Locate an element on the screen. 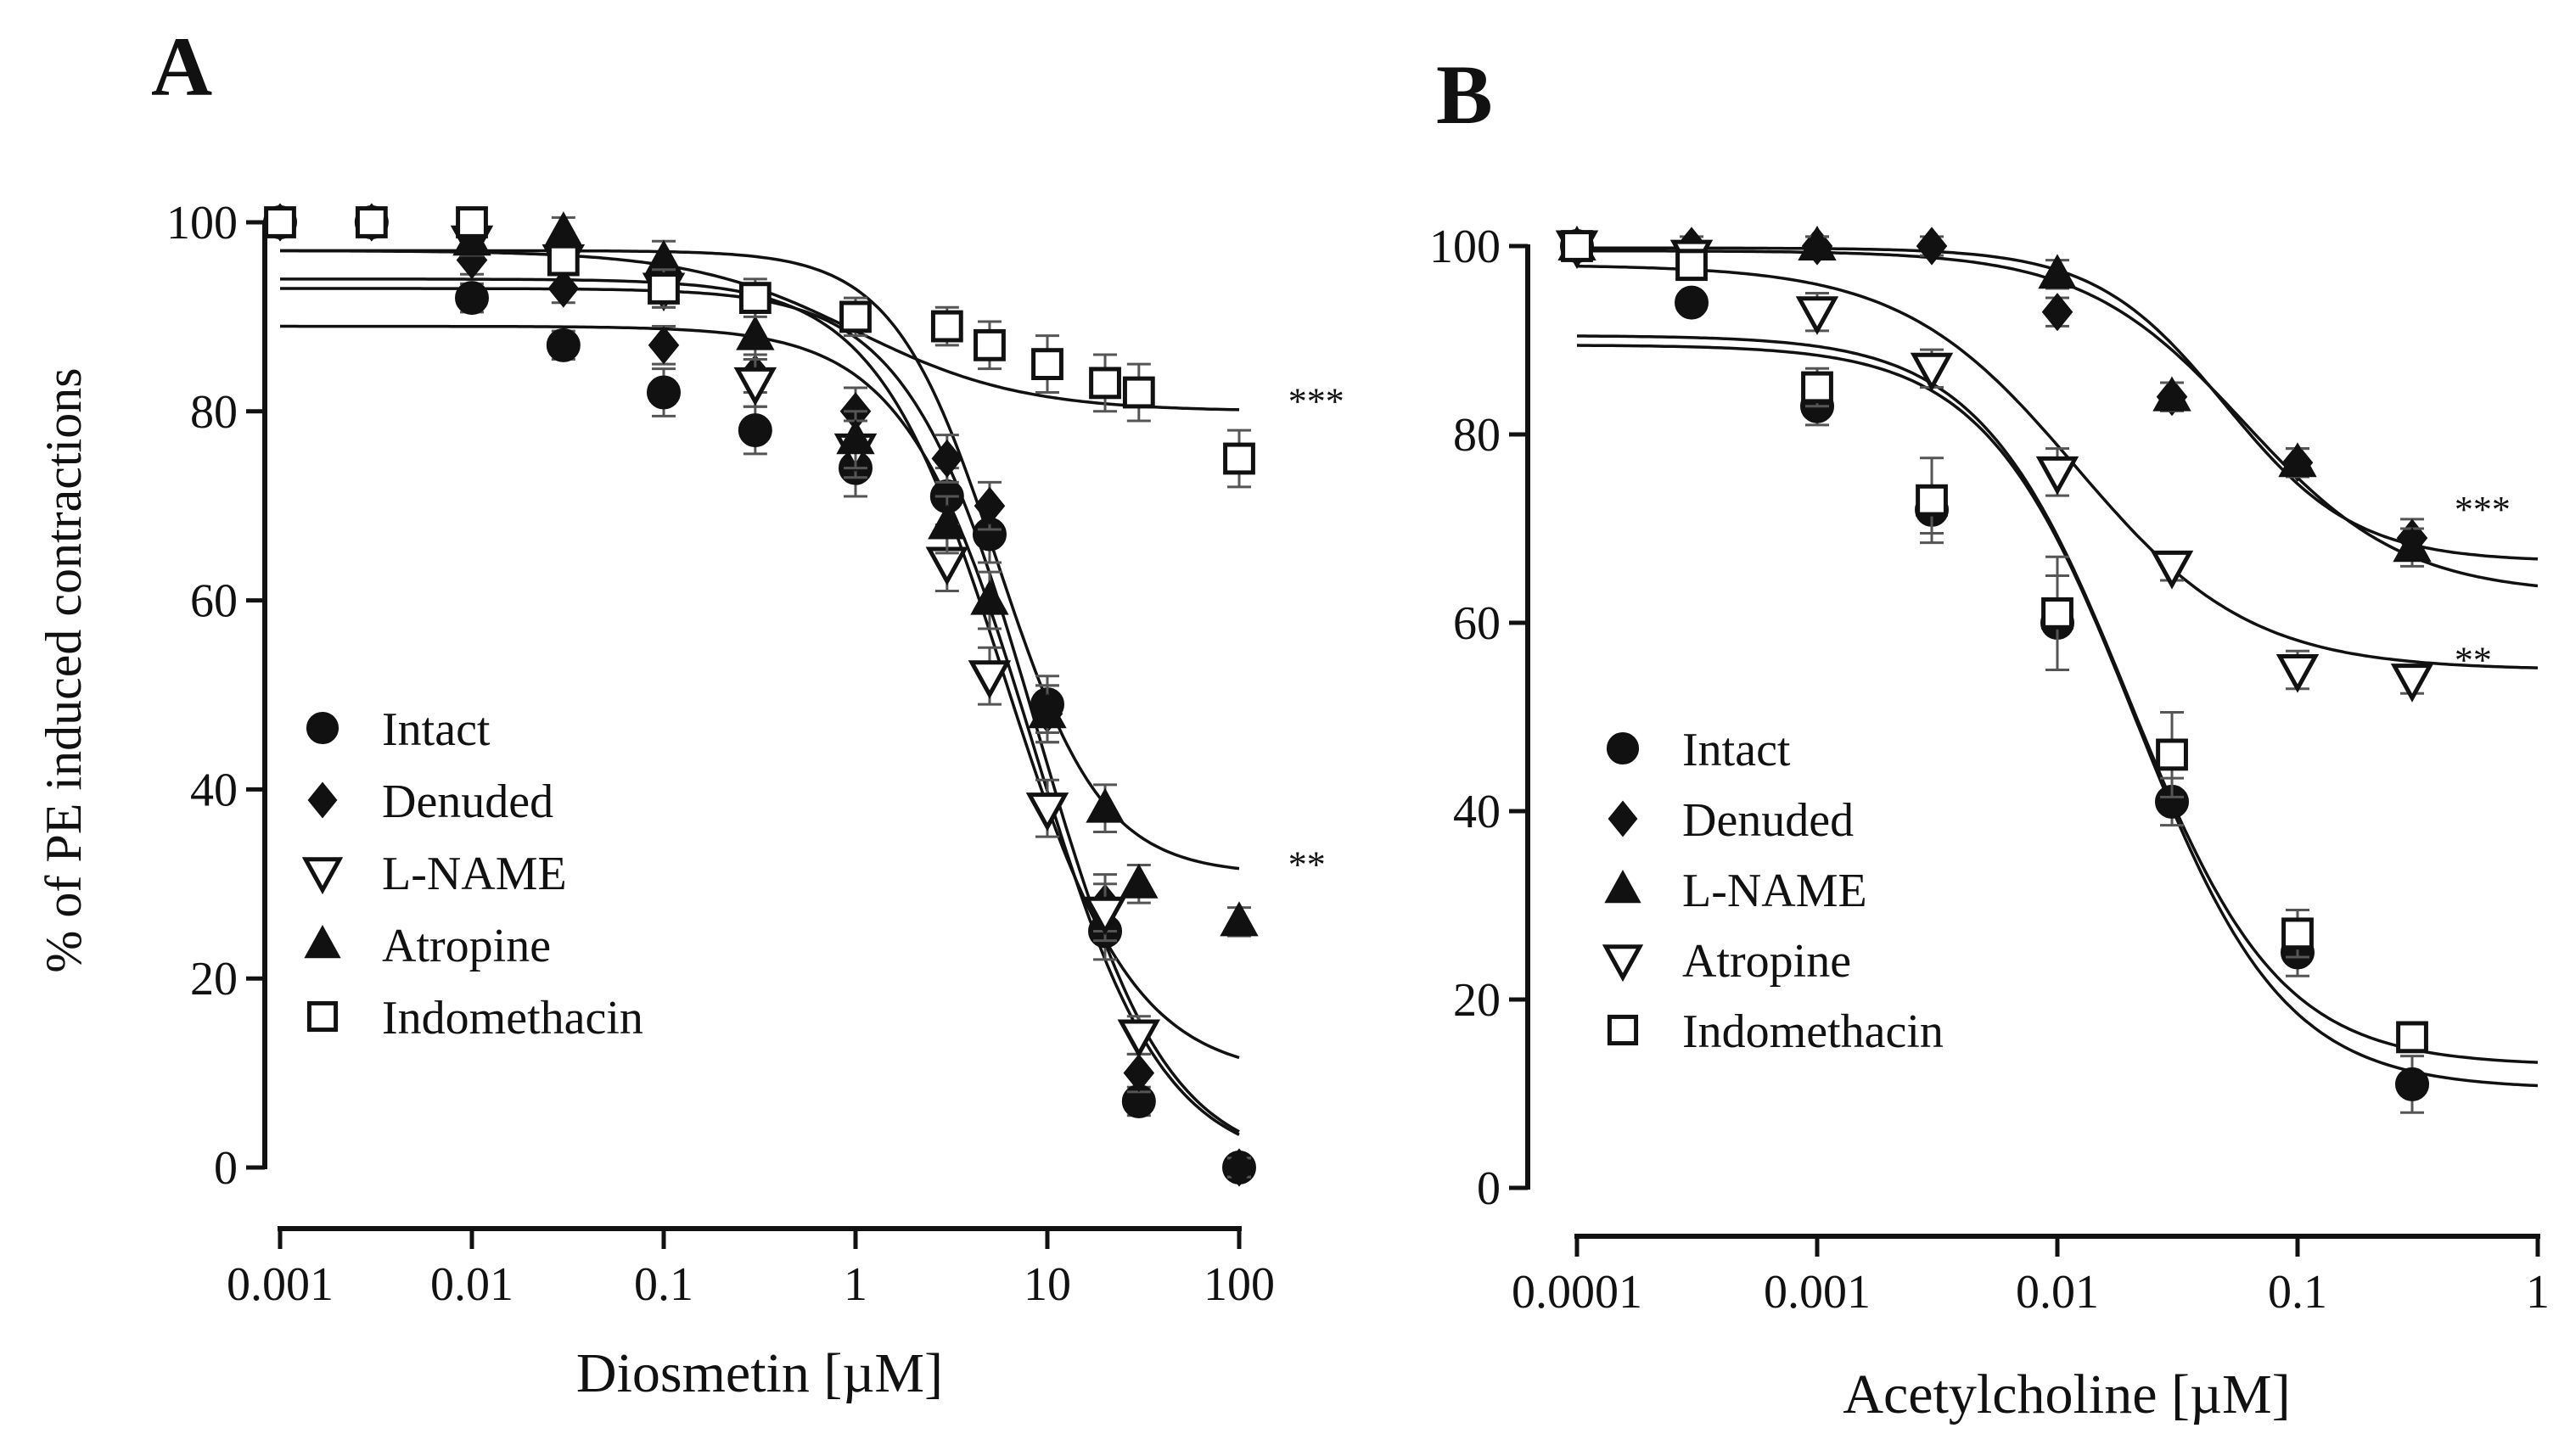 Image resolution: width=2570 pixels, height=1456 pixels. panel-b-x-tick-label: 0.001 is located at coordinates (1817, 1293).